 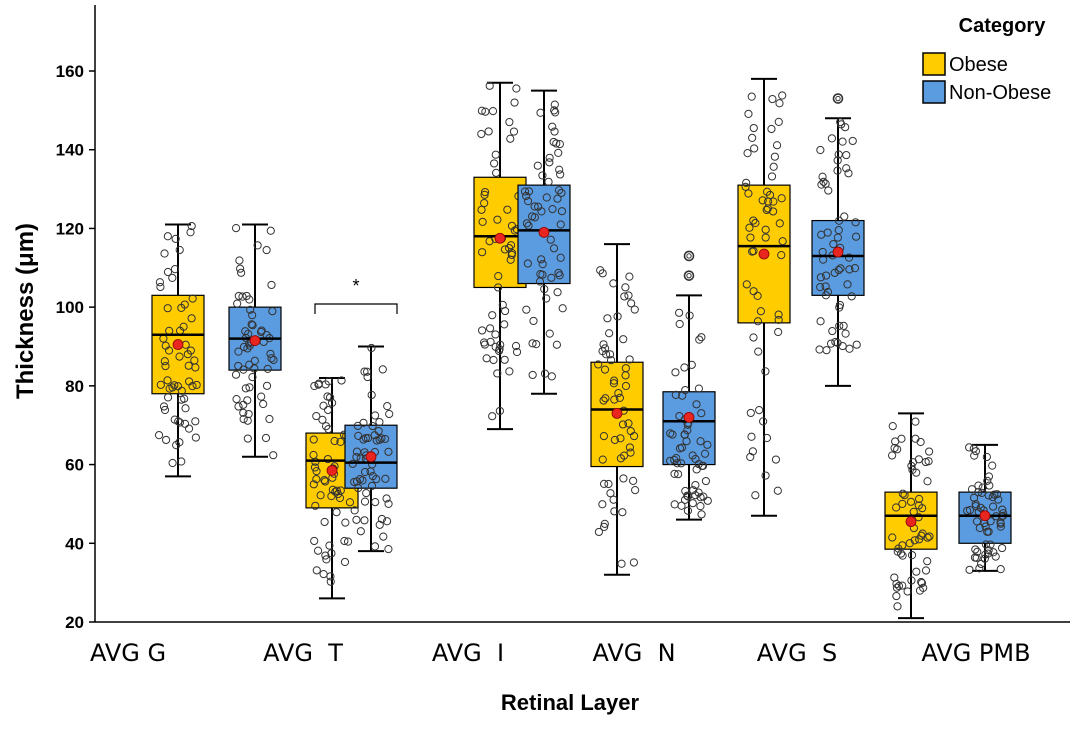 What do you see at coordinates (838, 98) in the screenshot?
I see `outlier-point` at bounding box center [838, 98].